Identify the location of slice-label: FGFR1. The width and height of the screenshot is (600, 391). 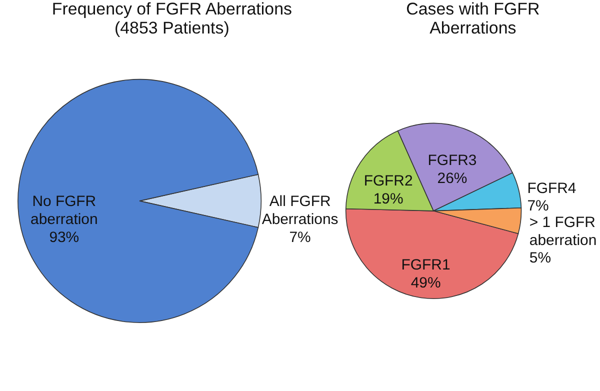
(425, 265).